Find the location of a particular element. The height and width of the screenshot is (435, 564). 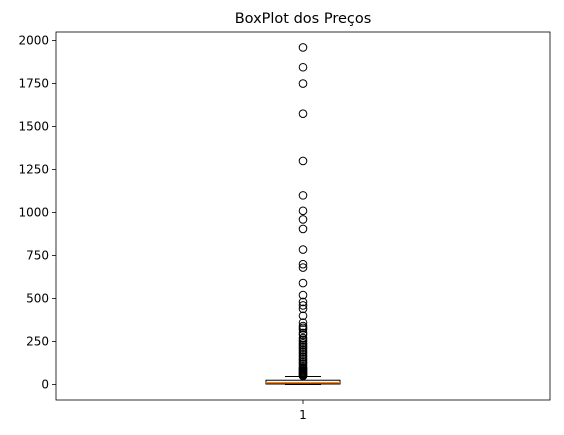

x-tick-label: 1 is located at coordinates (303, 415).